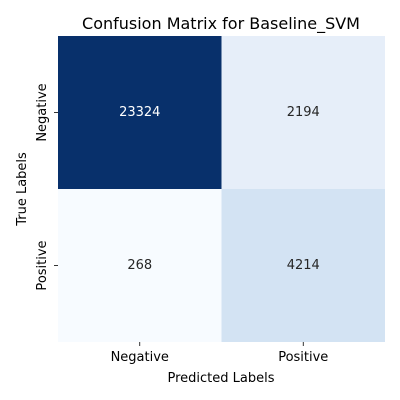 This screenshot has height=400, width=400. I want to click on cell-value-0-1: 2194, so click(303, 112).